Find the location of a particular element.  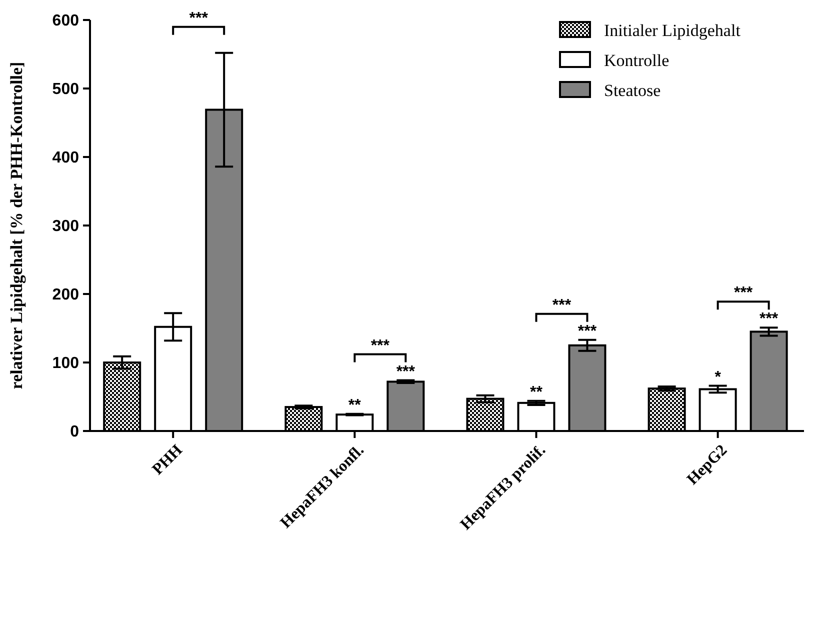

legend-label: Steatose is located at coordinates (632, 90).